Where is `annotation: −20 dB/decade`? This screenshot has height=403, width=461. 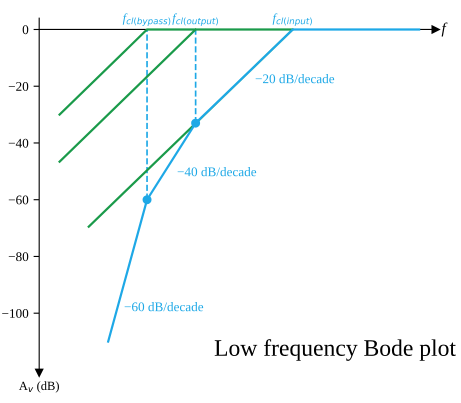 annotation: −20 dB/decade is located at coordinates (295, 79).